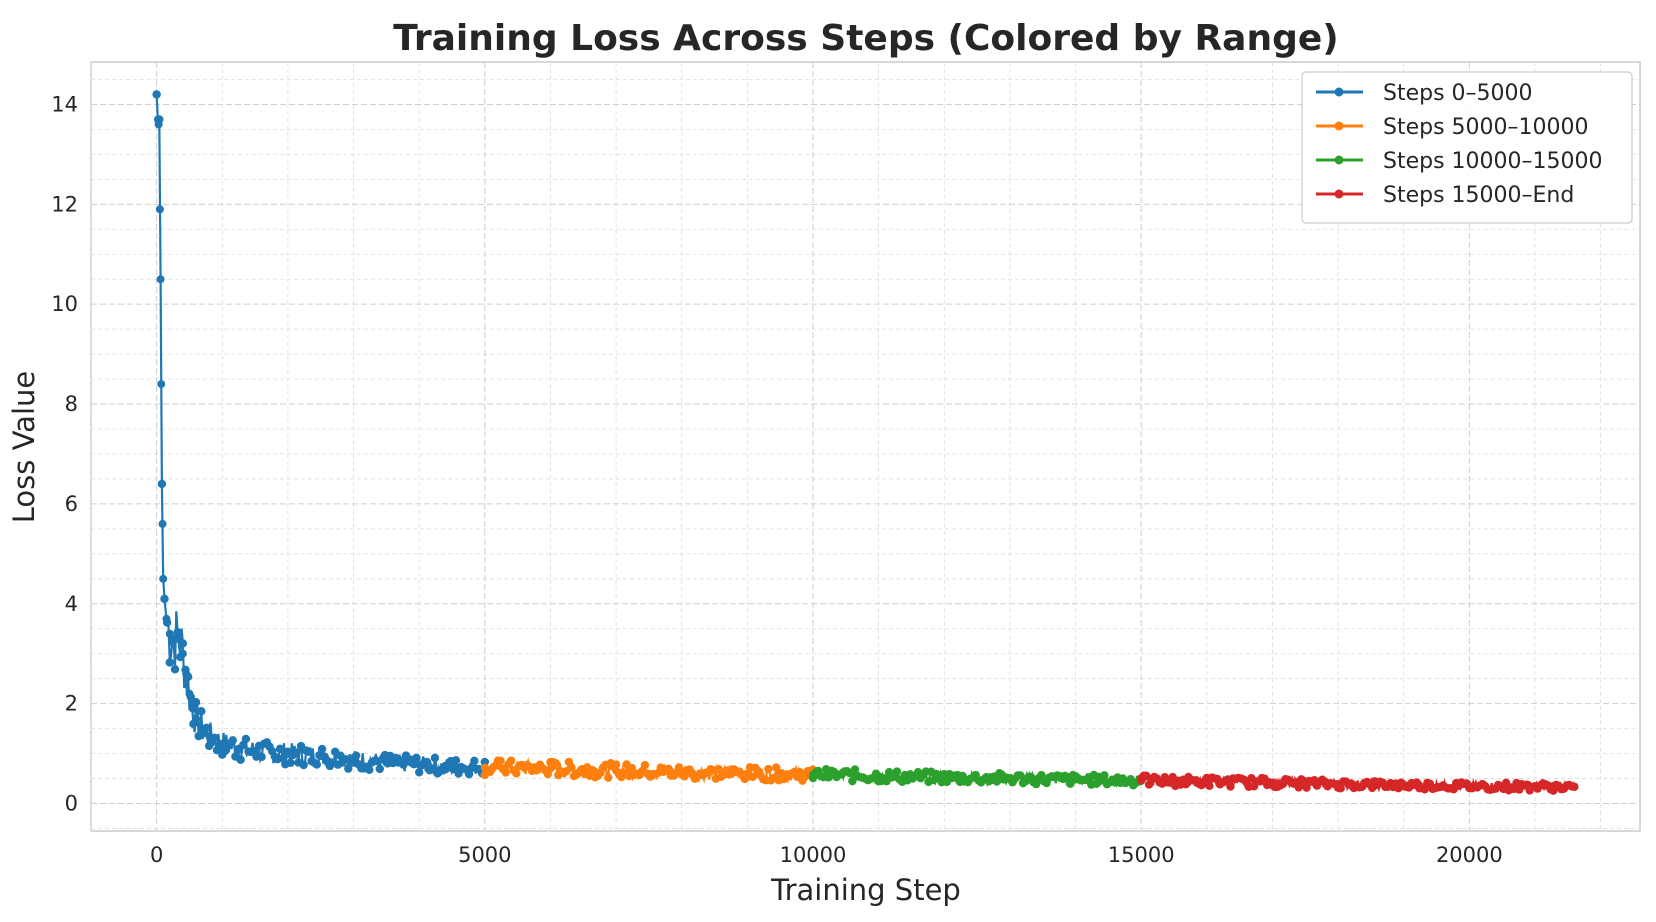  I want to click on legend-item-2: Steps 5000–10000, so click(1452, 127).